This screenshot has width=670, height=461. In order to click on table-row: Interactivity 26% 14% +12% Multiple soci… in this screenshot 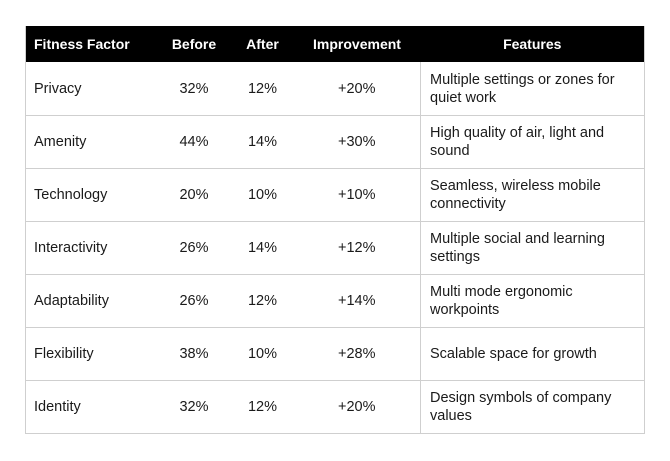, I will do `click(335, 248)`.